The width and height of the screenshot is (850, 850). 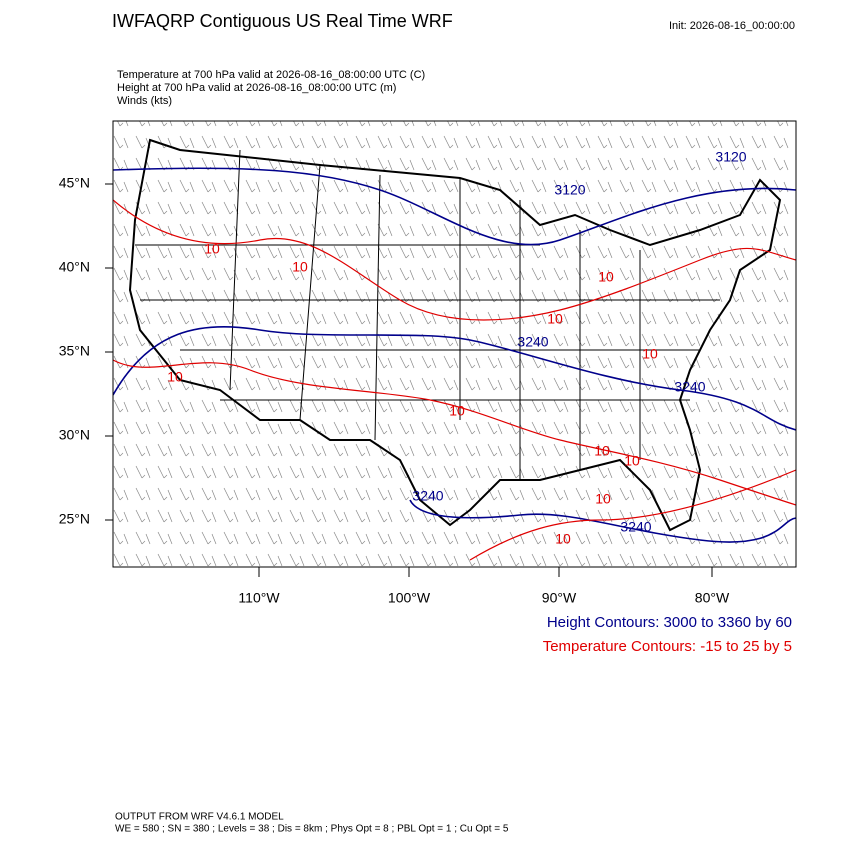 I want to click on lon-label: 110°W, so click(x=259, y=598).